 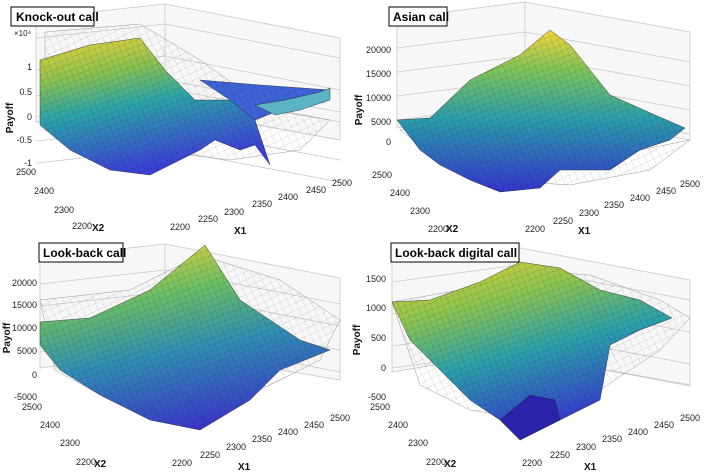 I want to click on z-tick: 1000, so click(x=376, y=308).